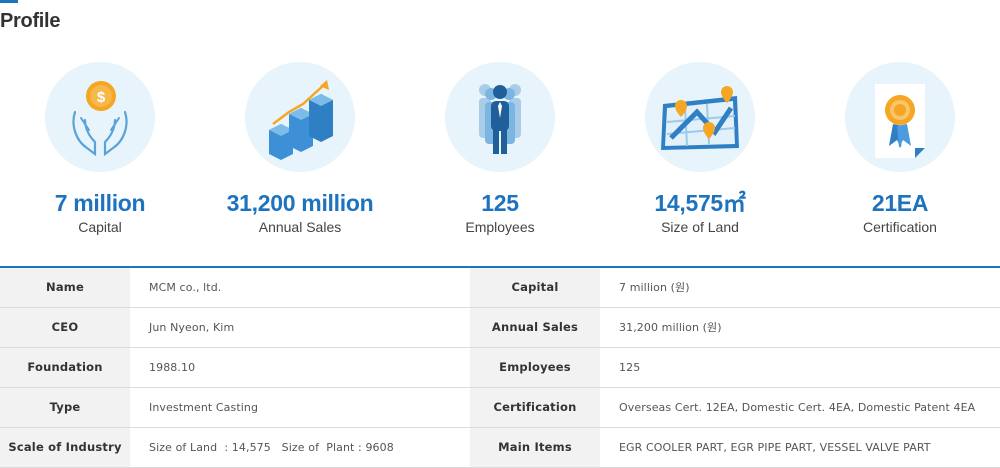  What do you see at coordinates (500, 117) in the screenshot?
I see `people-group-icon` at bounding box center [500, 117].